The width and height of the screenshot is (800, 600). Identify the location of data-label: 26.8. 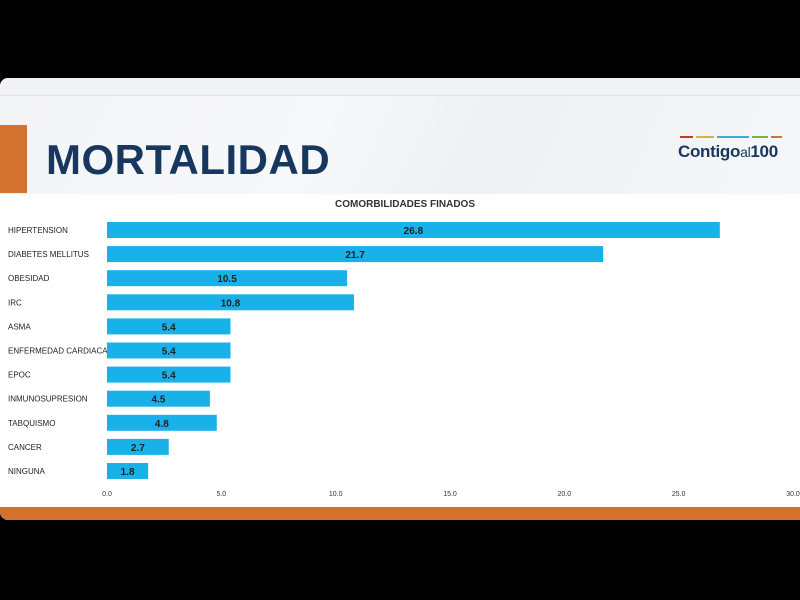
(414, 231).